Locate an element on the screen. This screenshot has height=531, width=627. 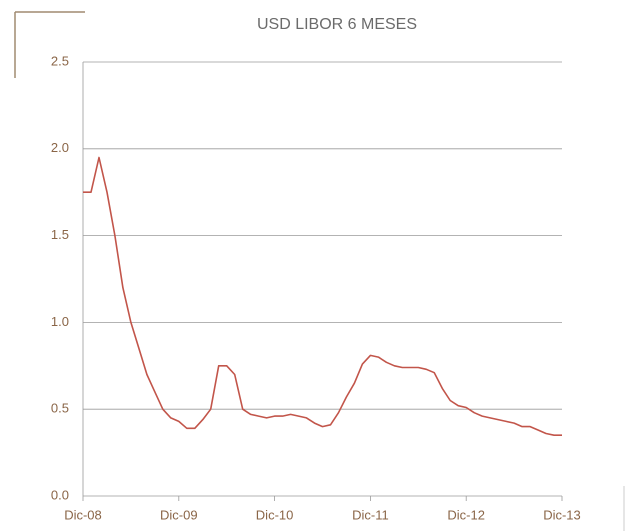
x-tick-label: Dic-10 is located at coordinates (275, 514).